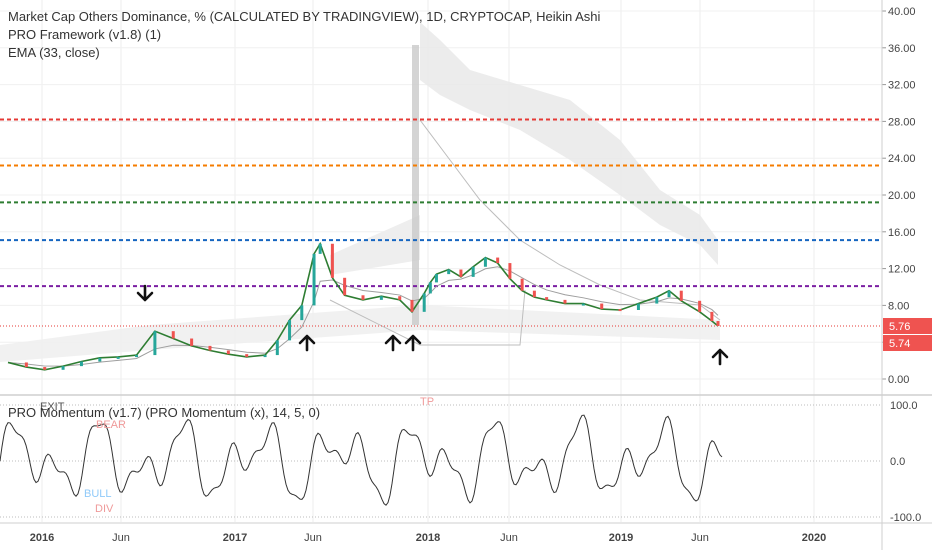  I want to click on y-tick-label: 0.00, so click(898, 380).